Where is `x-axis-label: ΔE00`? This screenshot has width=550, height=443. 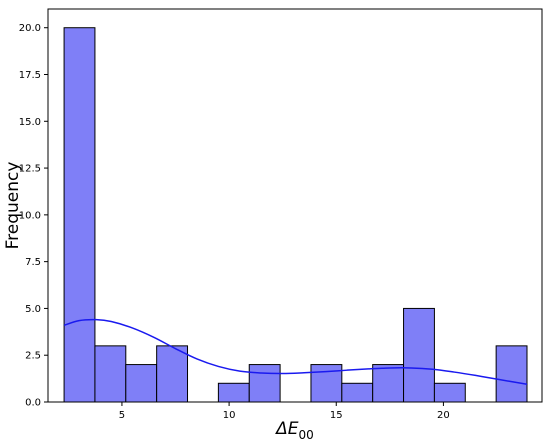 x-axis-label: ΔE00 is located at coordinates (294, 430).